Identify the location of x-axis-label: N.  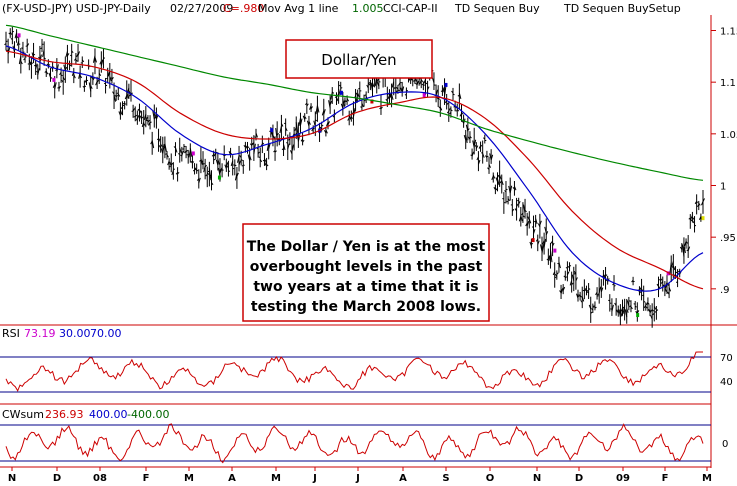
(537, 478).